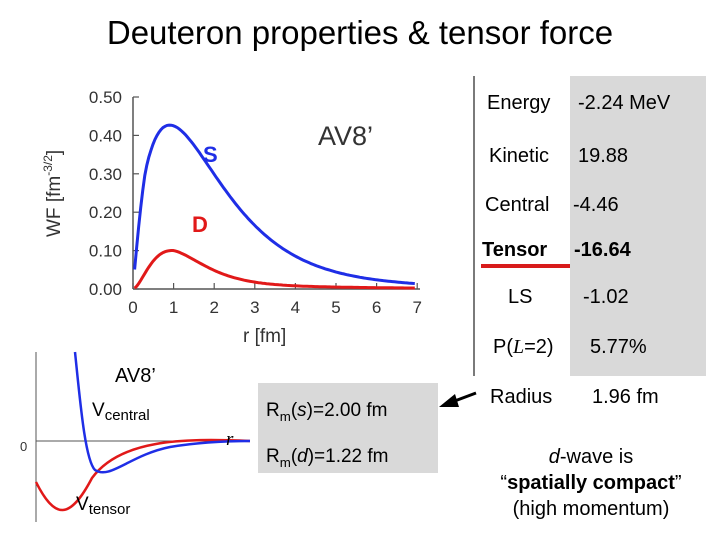  What do you see at coordinates (327, 458) in the screenshot?
I see `rm-d: Rm(d)=1.22 fm` at bounding box center [327, 458].